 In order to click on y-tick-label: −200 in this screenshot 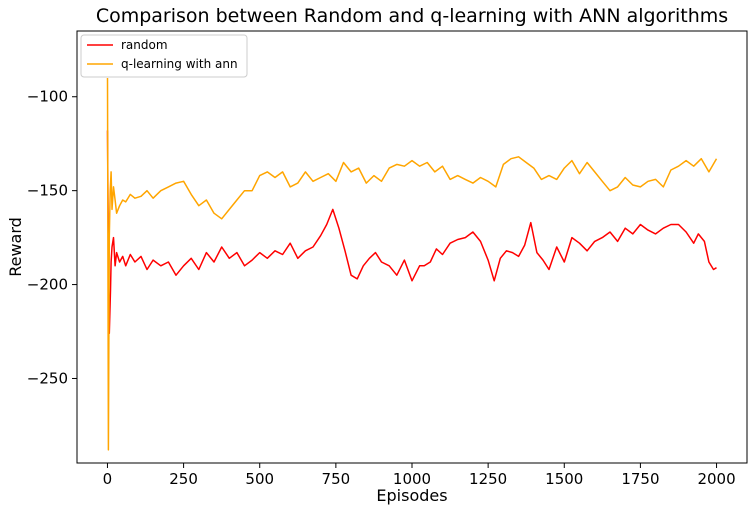, I will do `click(47, 285)`.